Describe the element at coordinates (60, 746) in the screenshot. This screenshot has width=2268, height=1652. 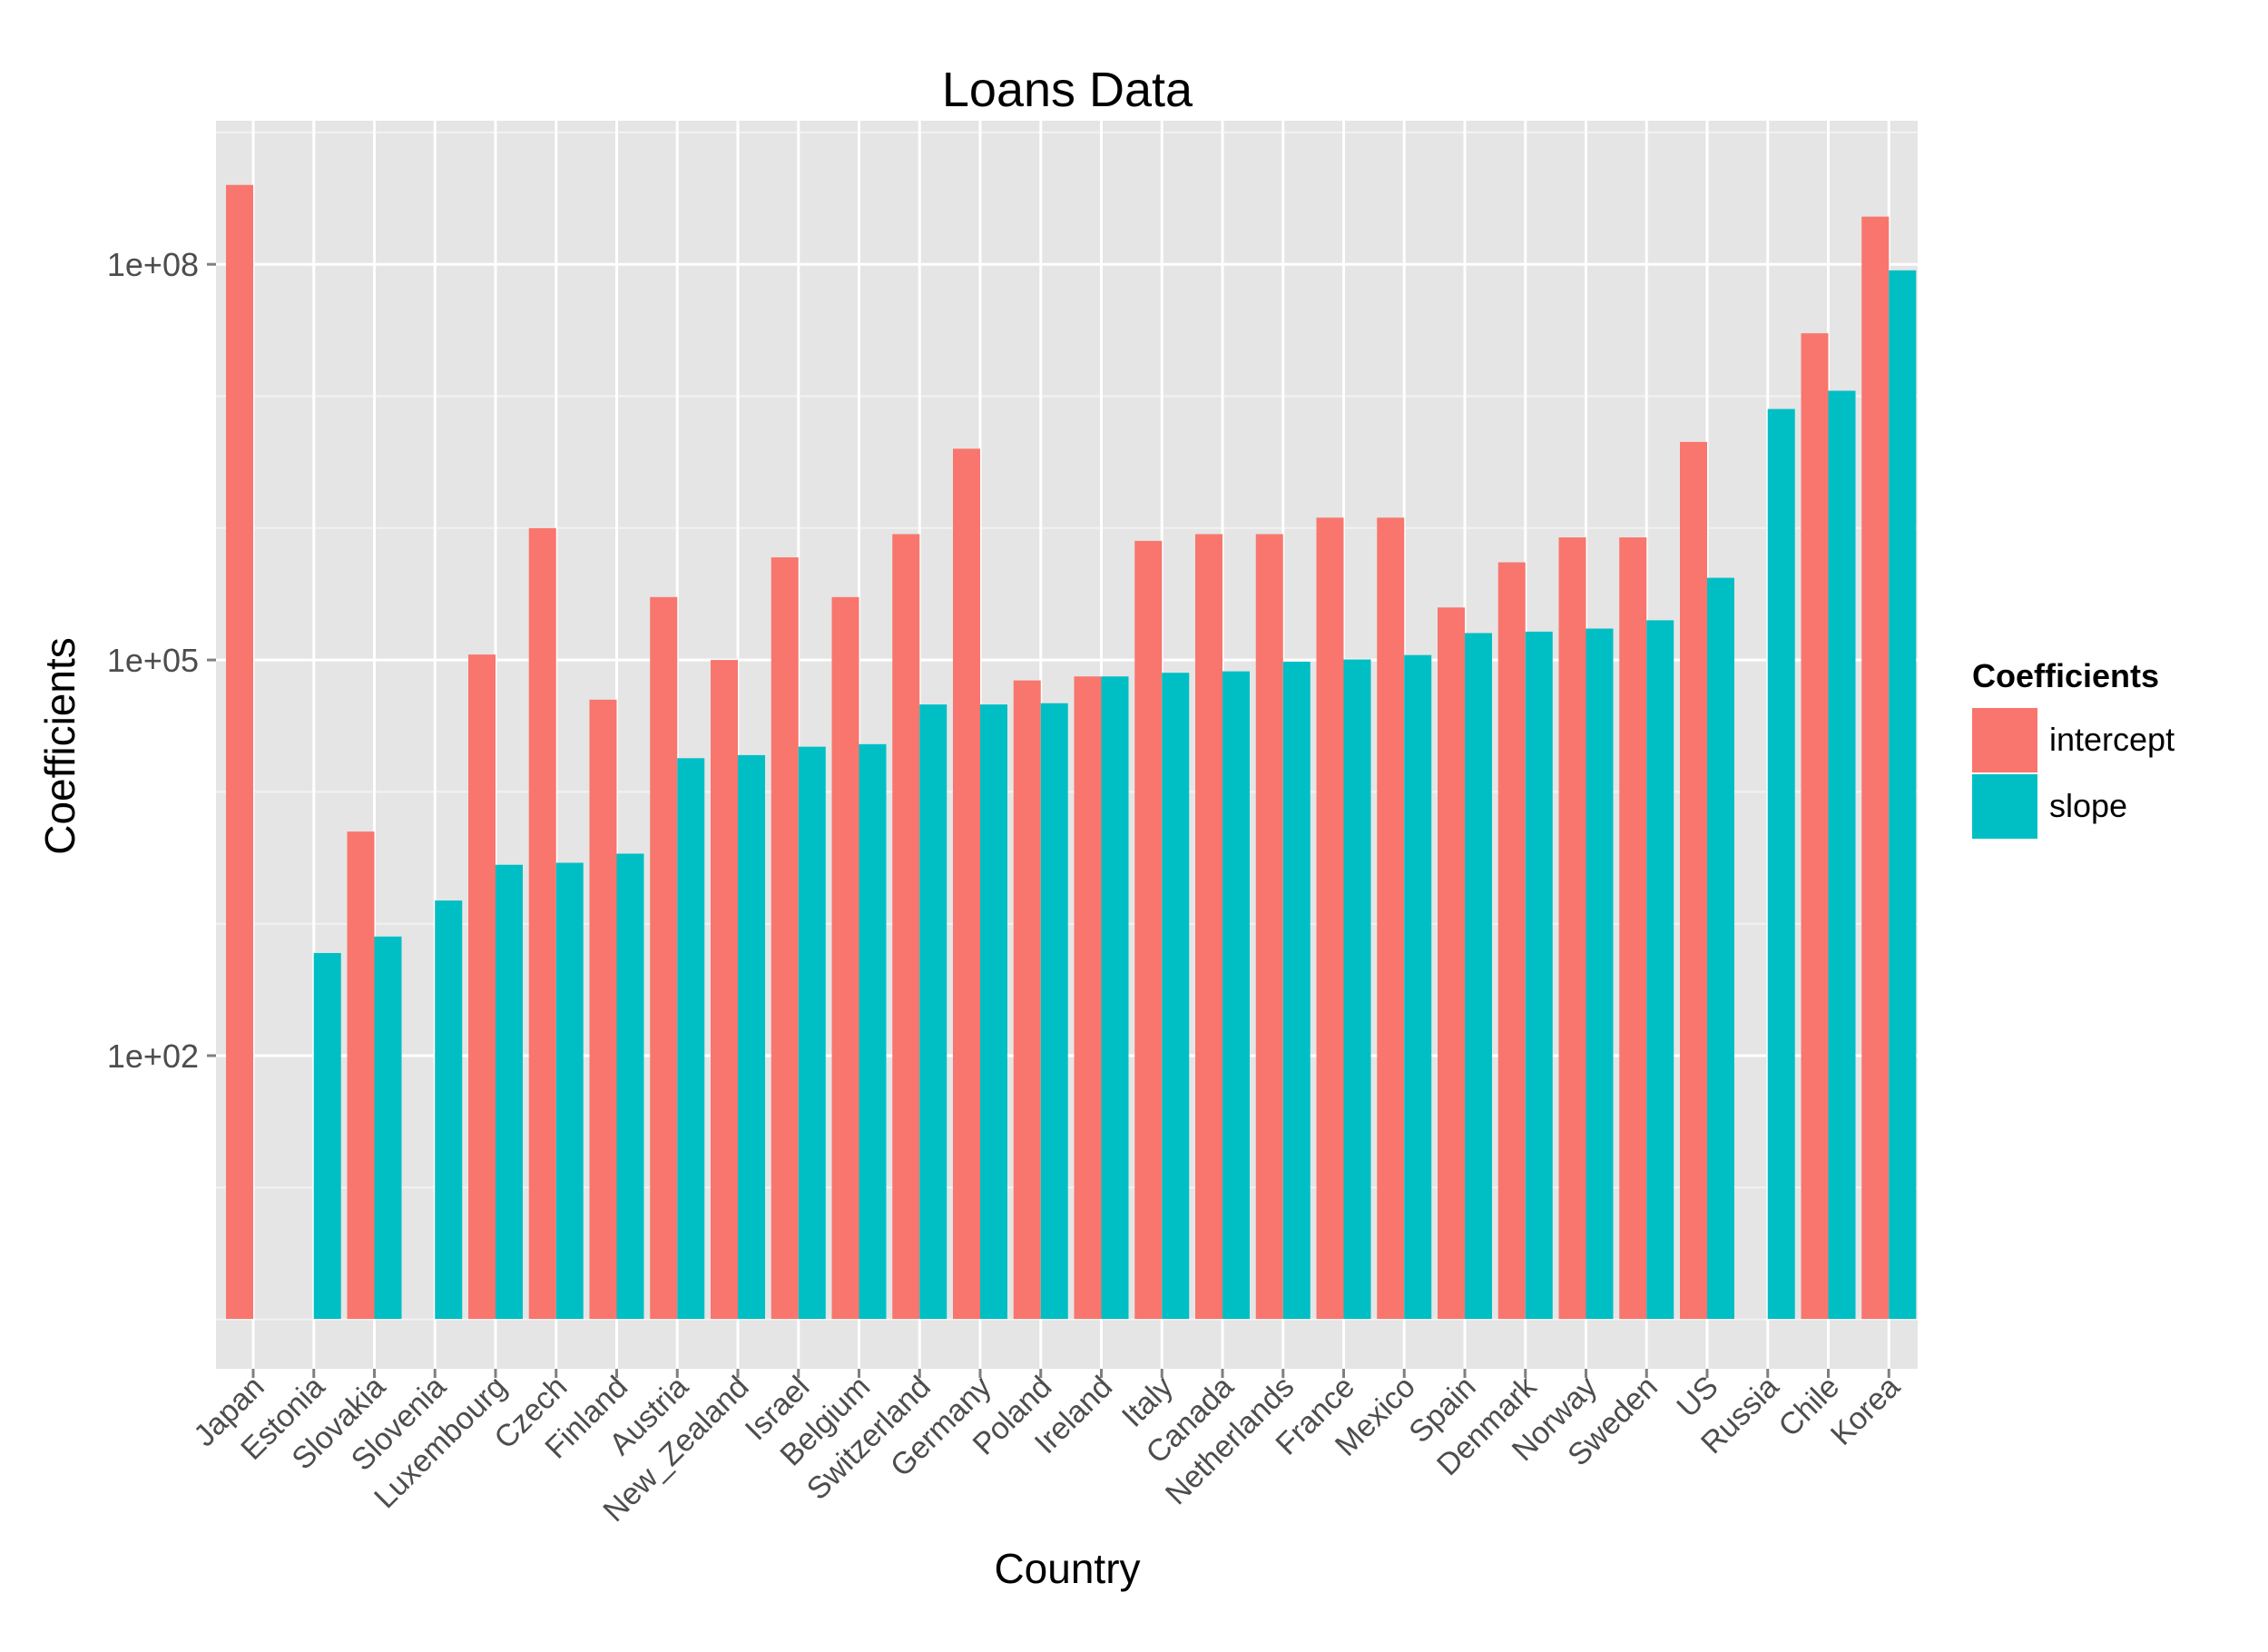
I see `y-axis-title: Coefficients` at that location.